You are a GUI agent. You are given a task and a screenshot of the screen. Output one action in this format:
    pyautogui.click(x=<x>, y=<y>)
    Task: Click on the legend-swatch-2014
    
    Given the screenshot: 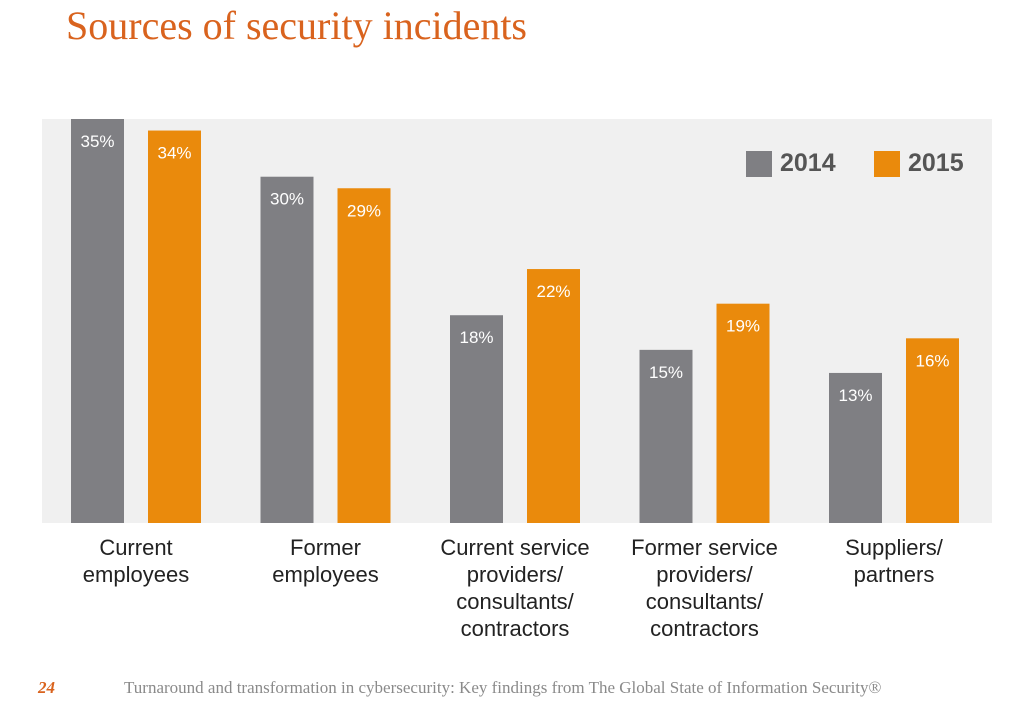 What is the action you would take?
    pyautogui.click(x=759, y=163)
    